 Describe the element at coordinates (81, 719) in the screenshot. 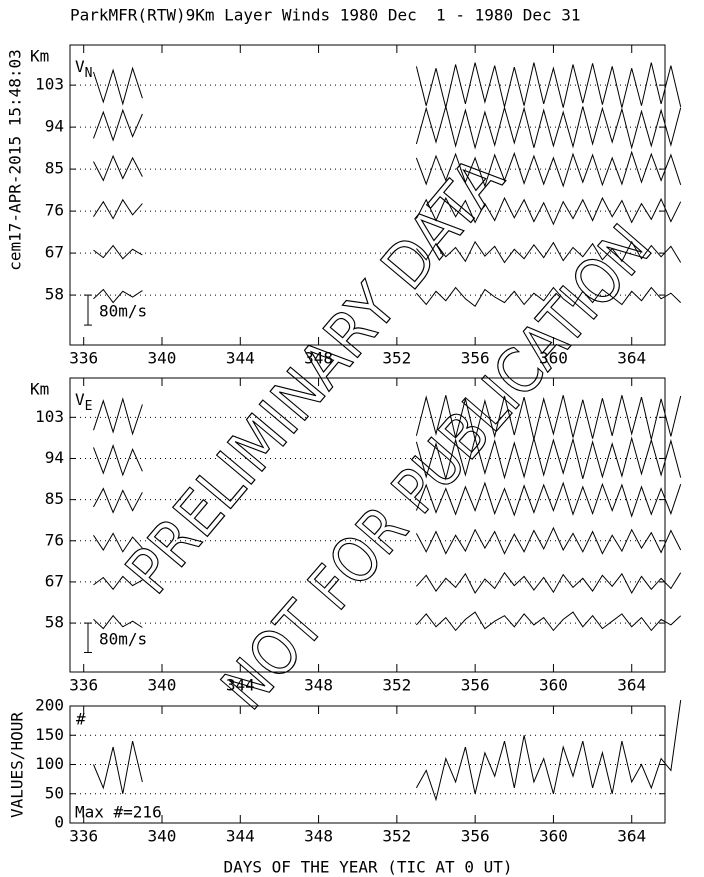

I see `annotation: #` at that location.